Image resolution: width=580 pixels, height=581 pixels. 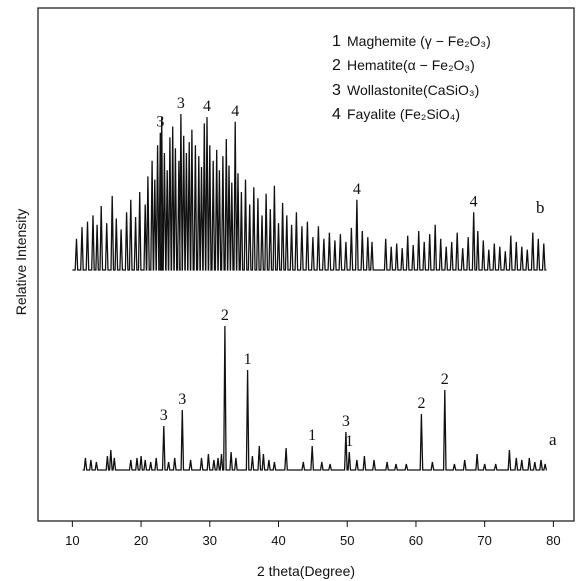 I want to click on peak-label-b-0: 3, so click(x=160, y=122).